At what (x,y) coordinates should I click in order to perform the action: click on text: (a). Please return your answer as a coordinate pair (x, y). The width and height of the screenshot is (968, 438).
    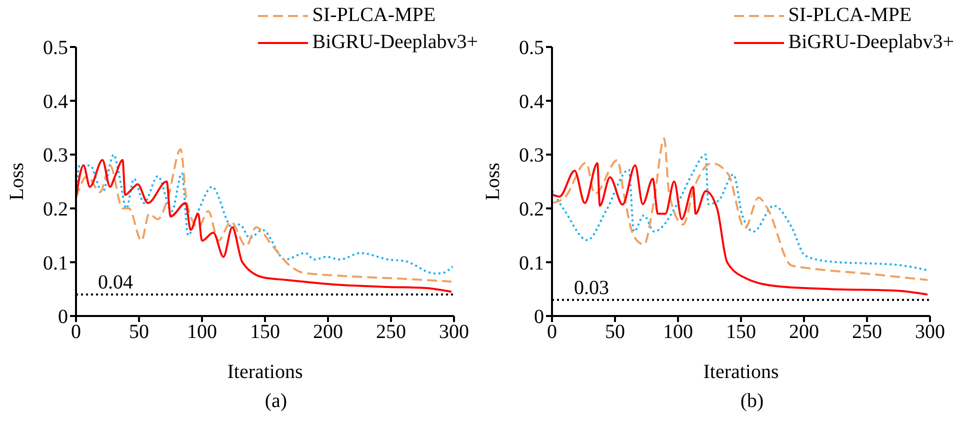
    Looking at the image, I should click on (276, 401).